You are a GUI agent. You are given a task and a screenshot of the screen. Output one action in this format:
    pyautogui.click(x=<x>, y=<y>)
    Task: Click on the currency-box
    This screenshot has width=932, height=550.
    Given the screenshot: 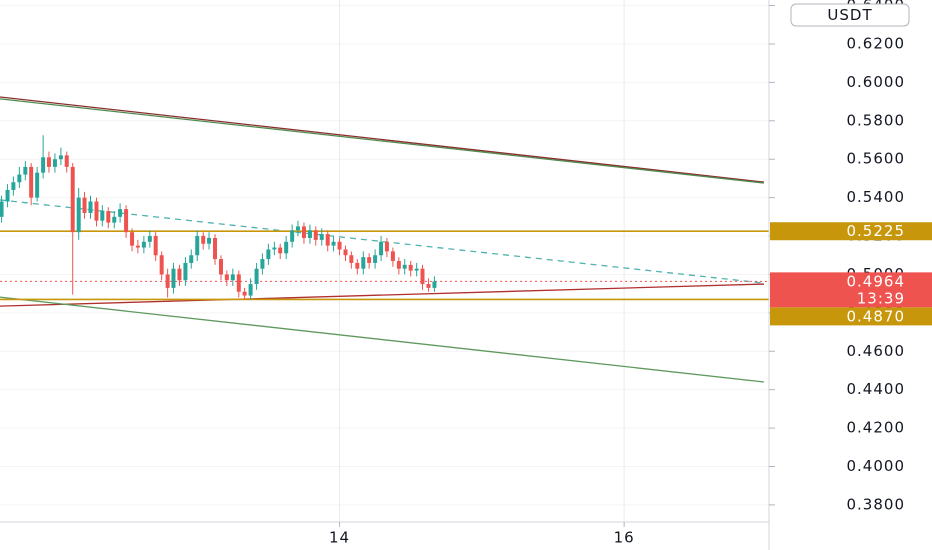 What is the action you would take?
    pyautogui.click(x=850, y=15)
    